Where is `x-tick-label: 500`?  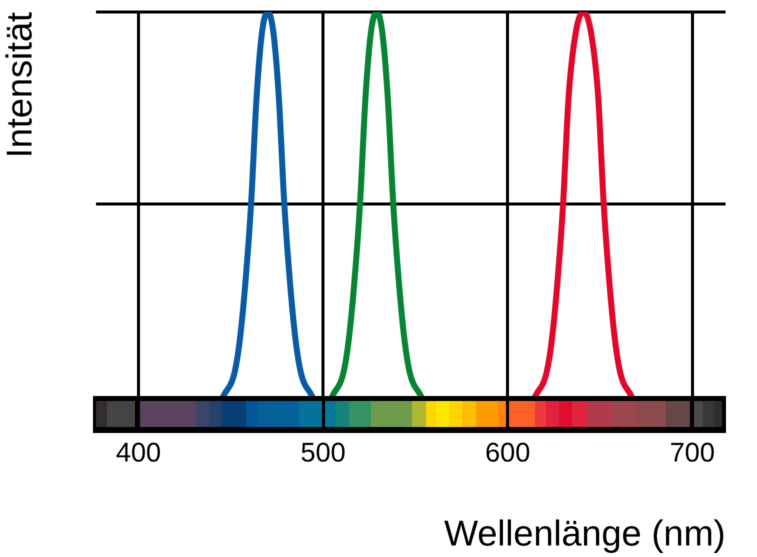 x-tick-label: 500 is located at coordinates (323, 453).